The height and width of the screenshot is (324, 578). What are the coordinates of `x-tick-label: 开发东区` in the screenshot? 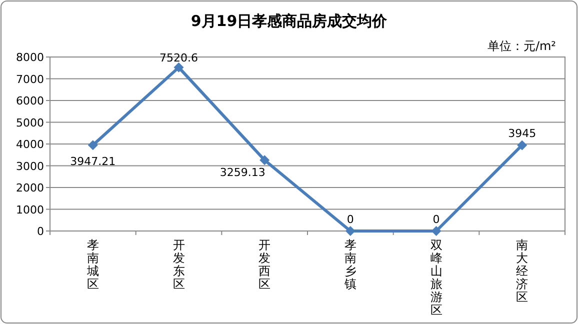 It's located at (178, 264).